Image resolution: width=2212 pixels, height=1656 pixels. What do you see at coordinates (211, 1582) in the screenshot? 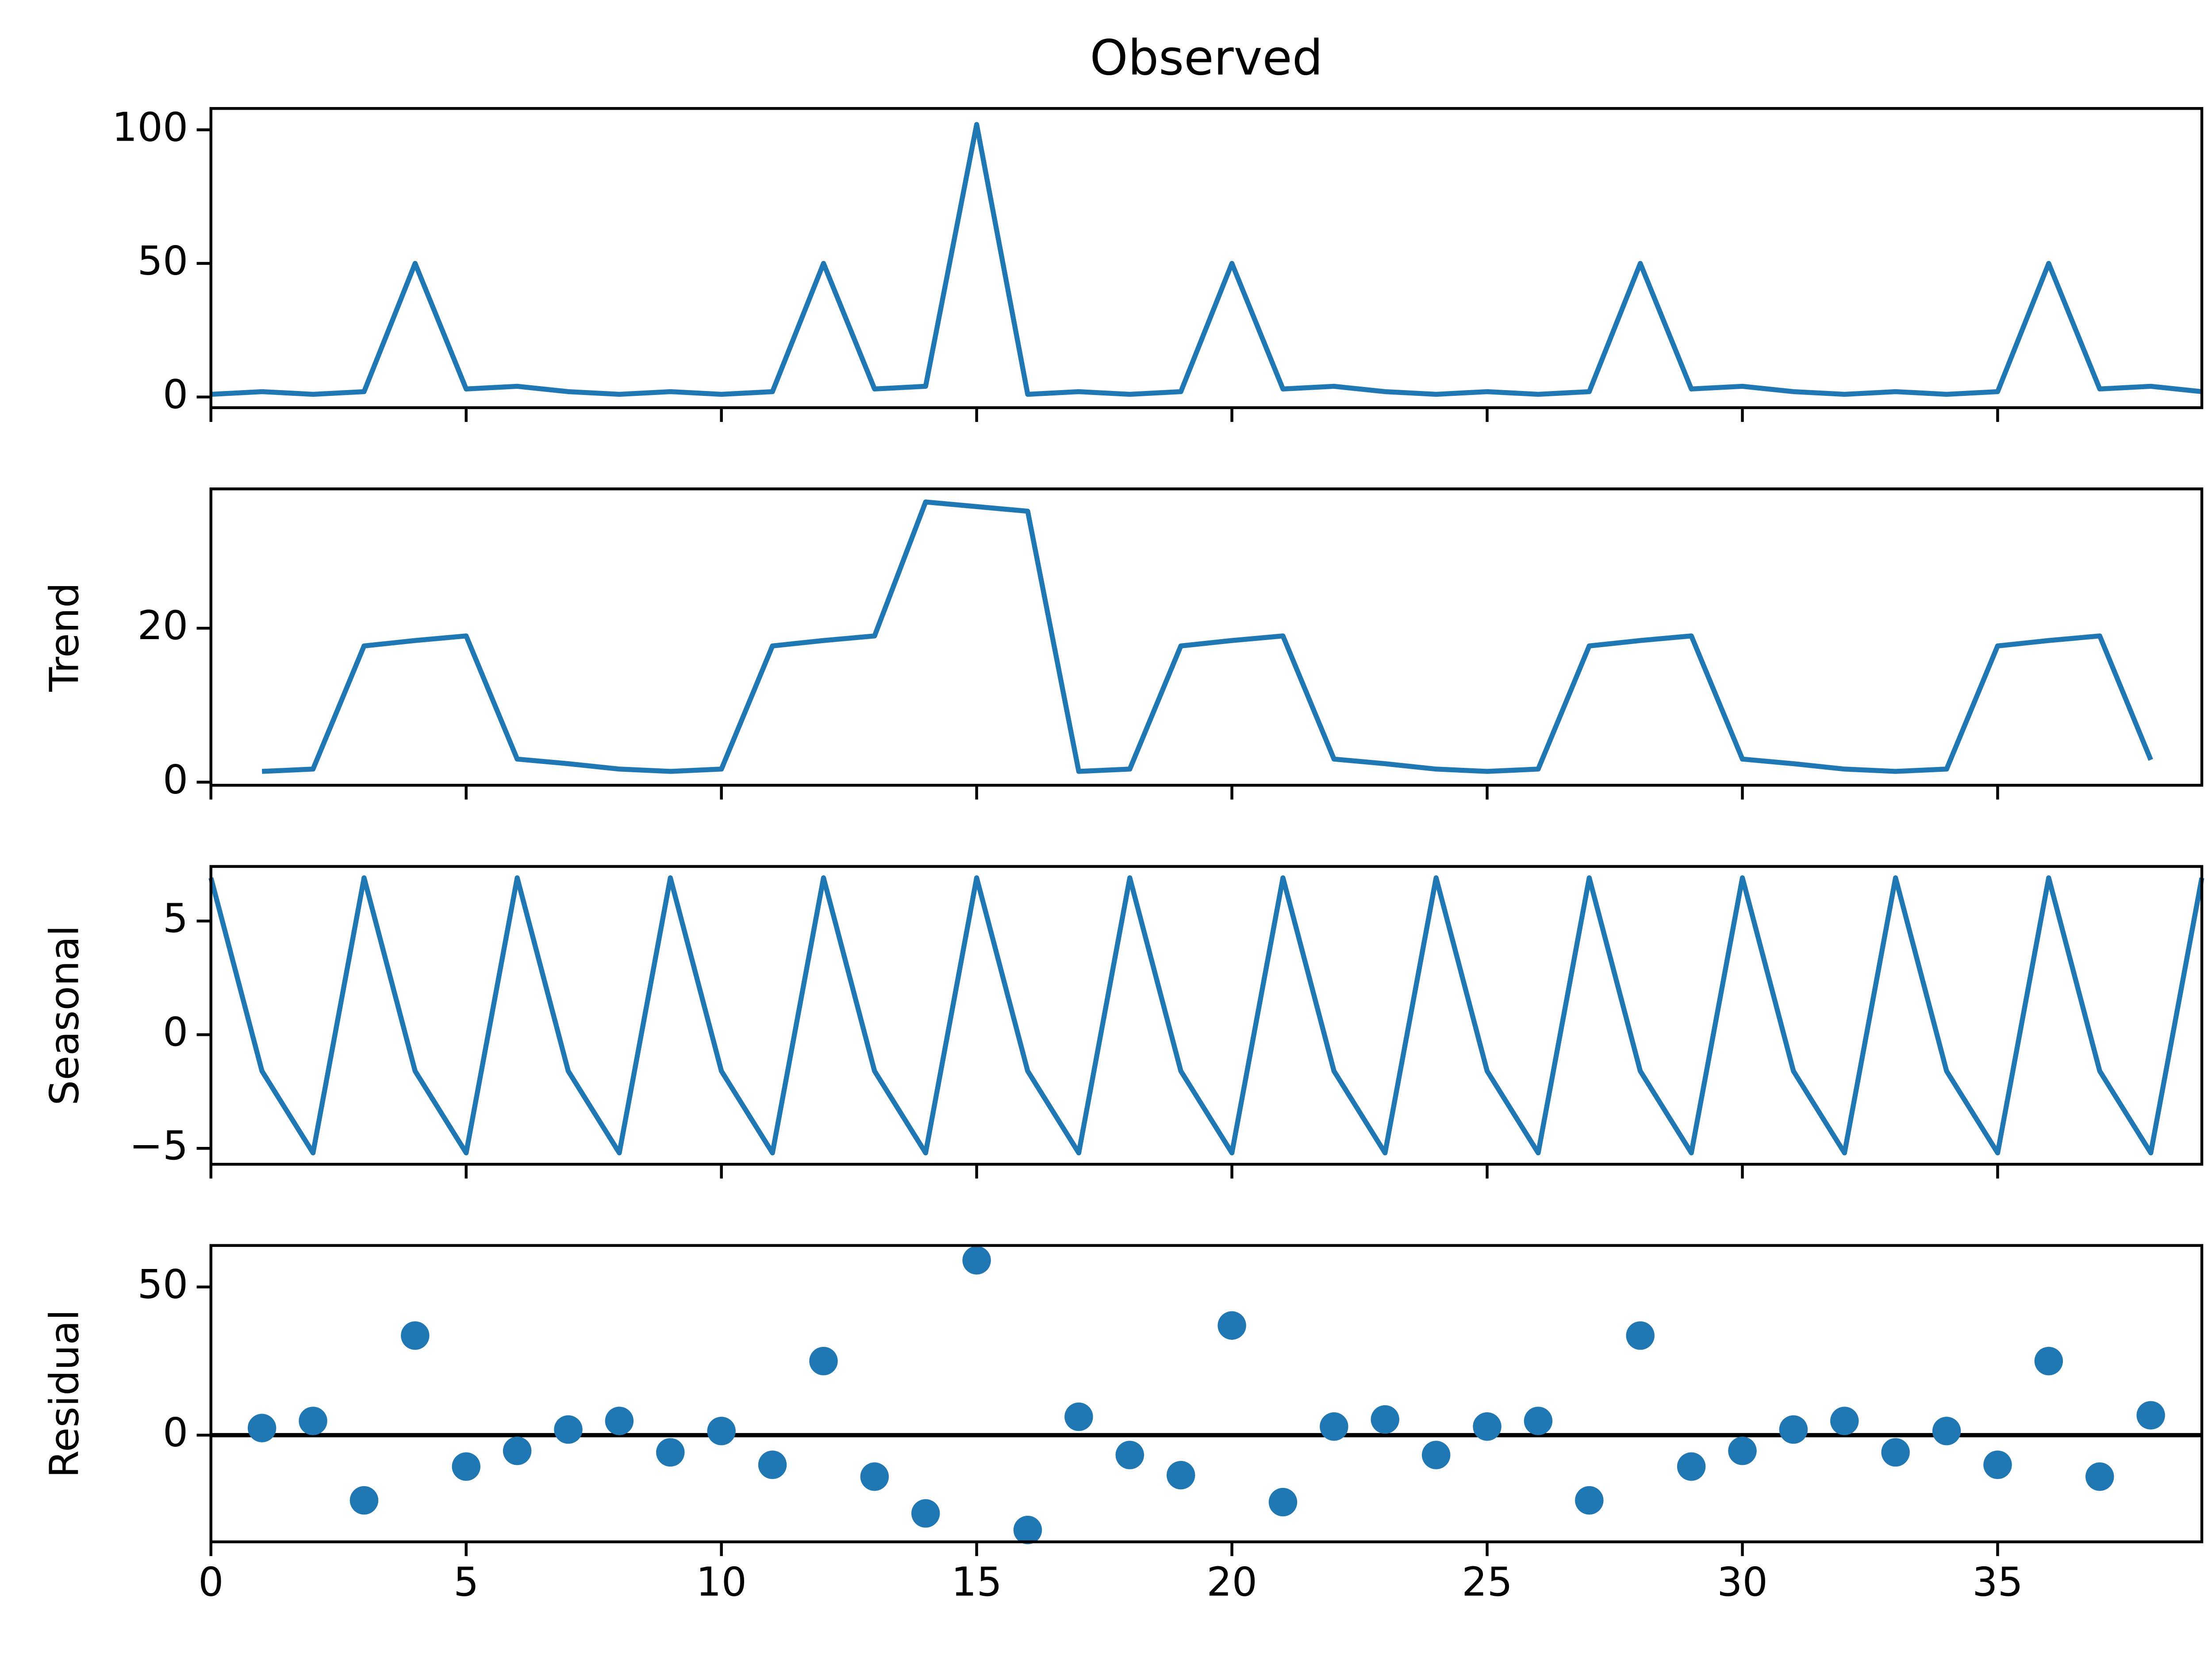
I see `x-tick-label: 0` at bounding box center [211, 1582].